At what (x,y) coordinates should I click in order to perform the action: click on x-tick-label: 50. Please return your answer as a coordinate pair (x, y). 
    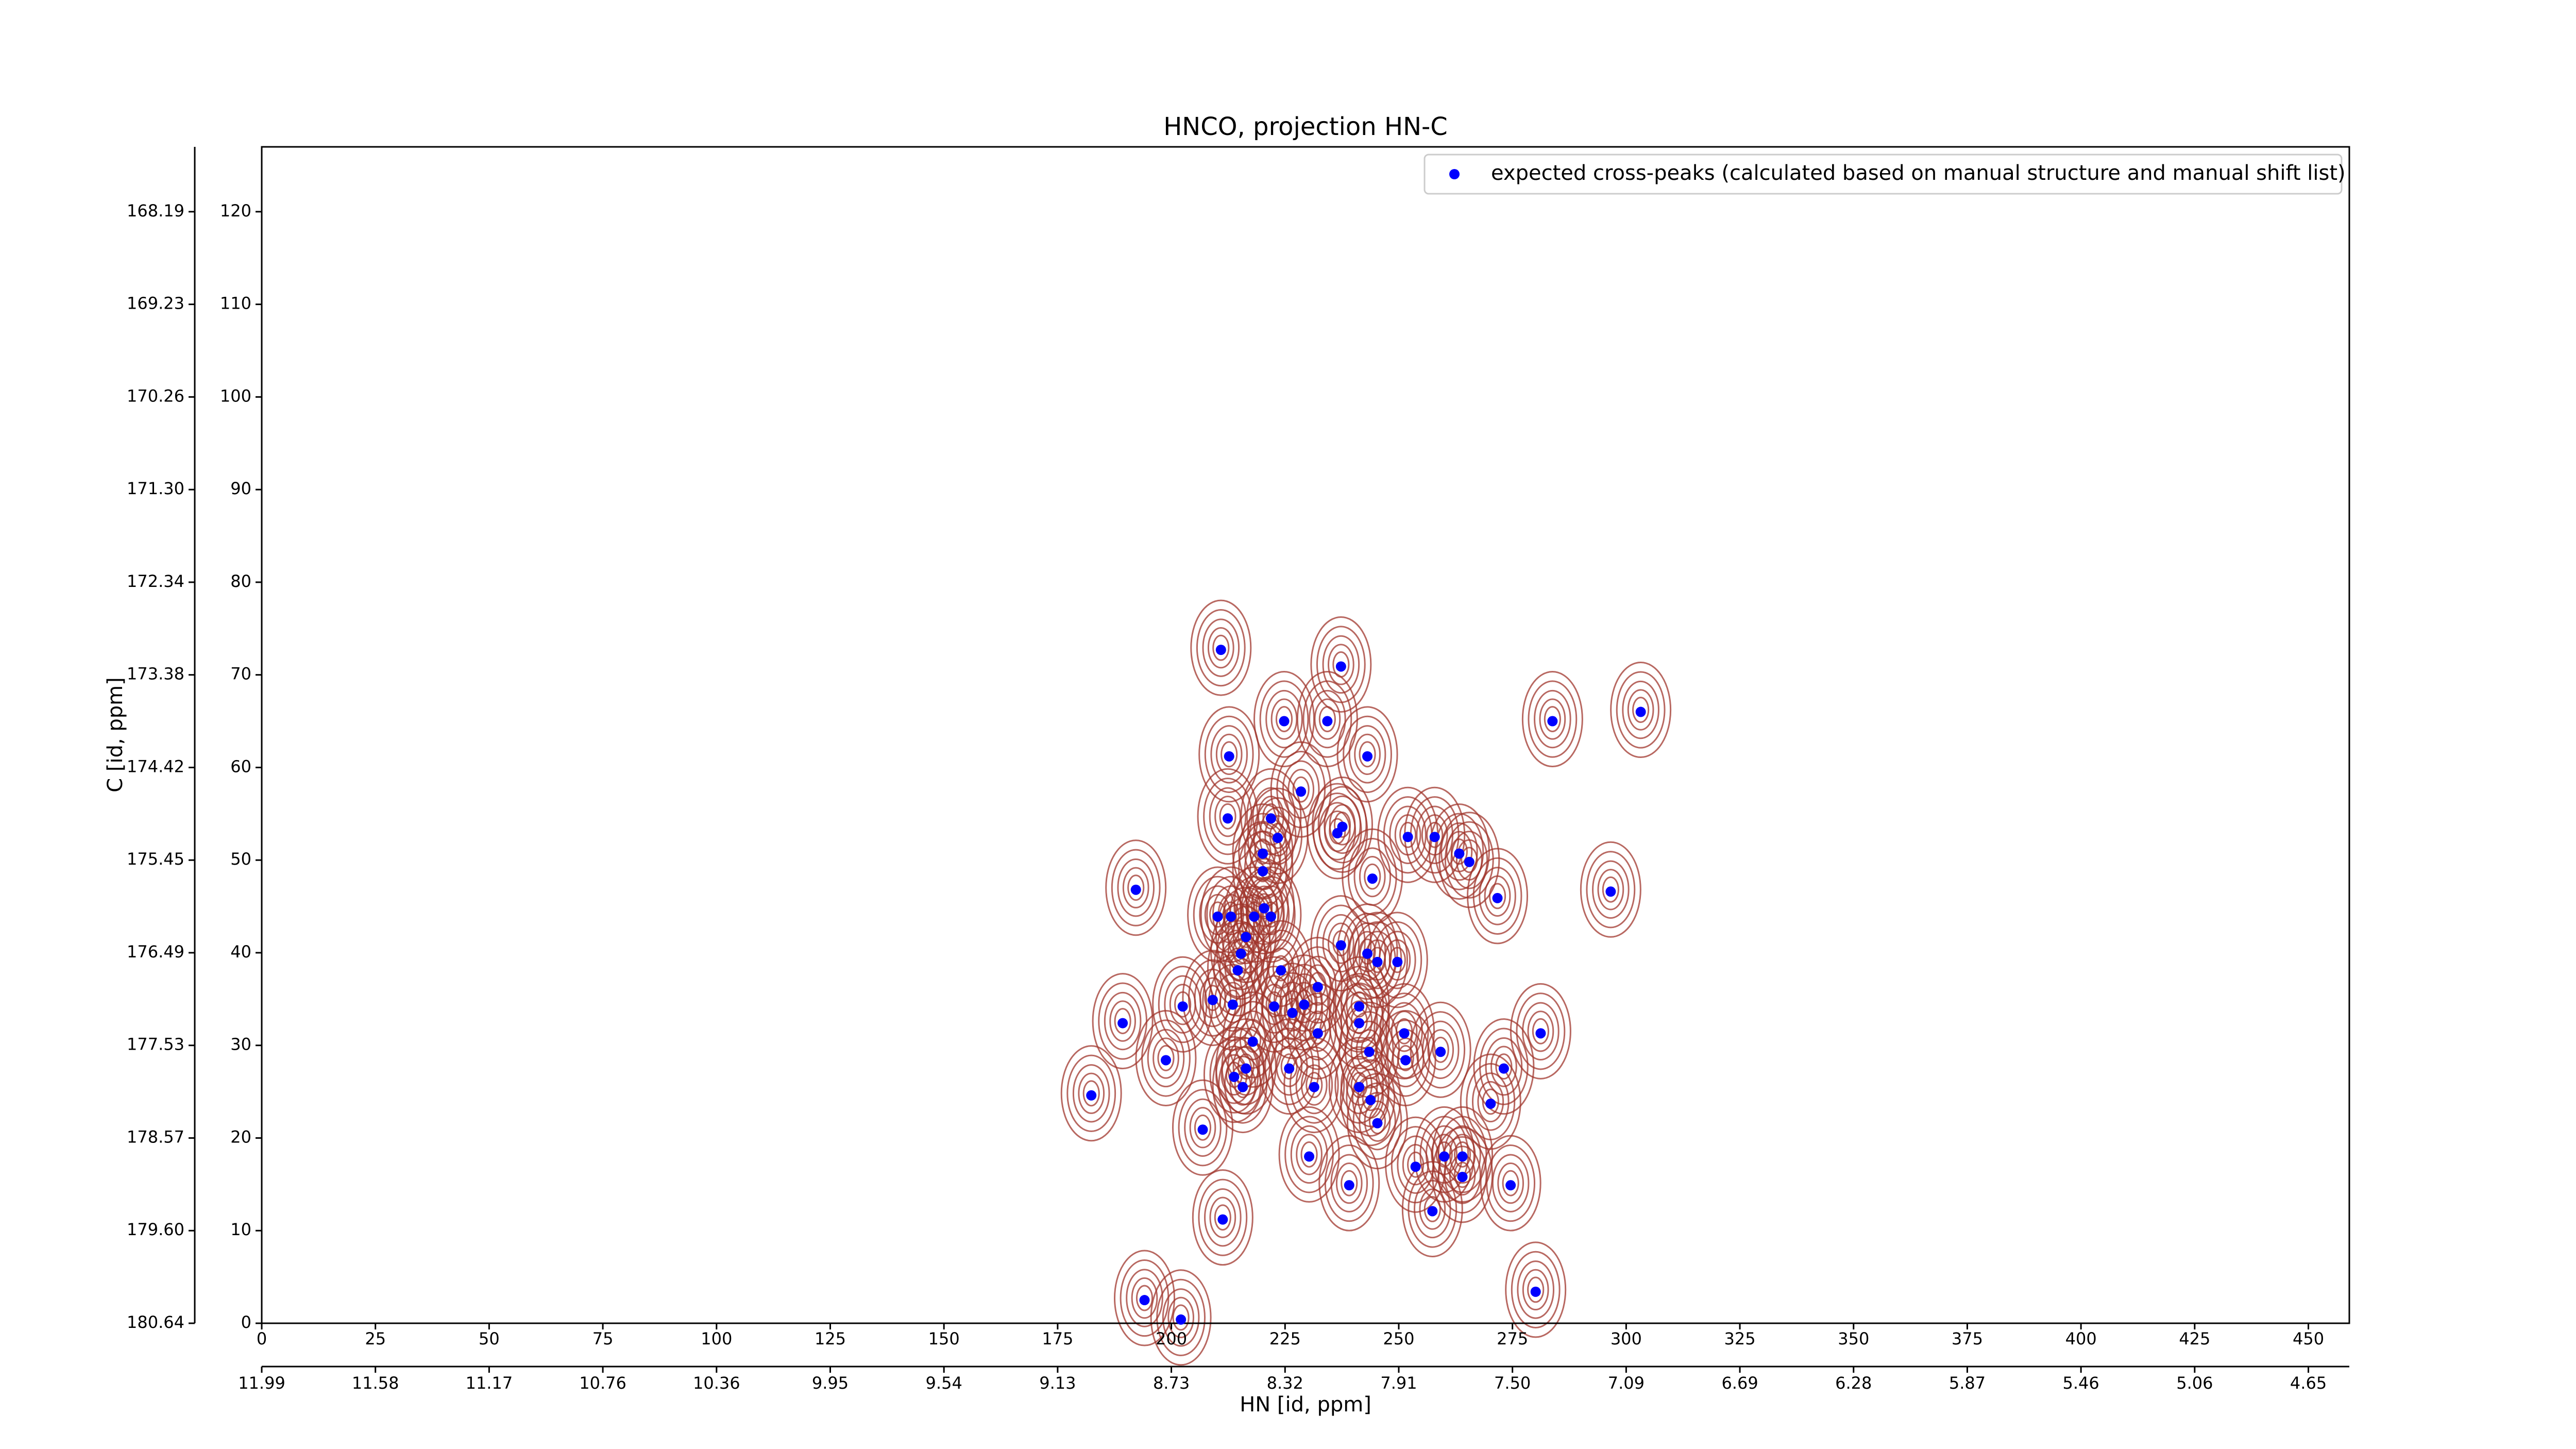
    Looking at the image, I should click on (489, 1339).